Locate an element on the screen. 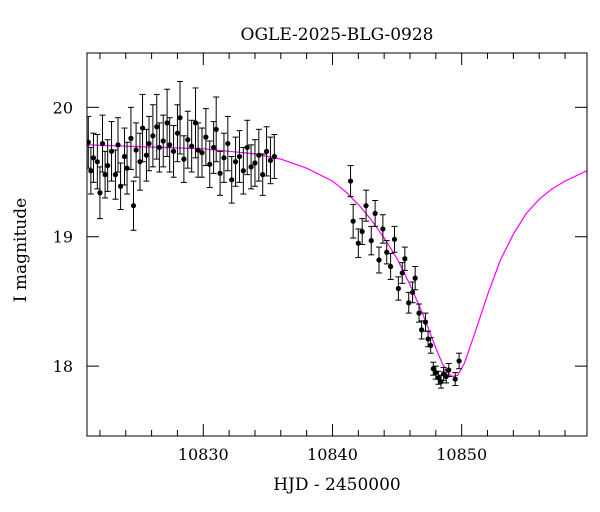 This screenshot has width=600, height=512. chart-title: OGLE-2025-BLG-0928 is located at coordinates (337, 35).